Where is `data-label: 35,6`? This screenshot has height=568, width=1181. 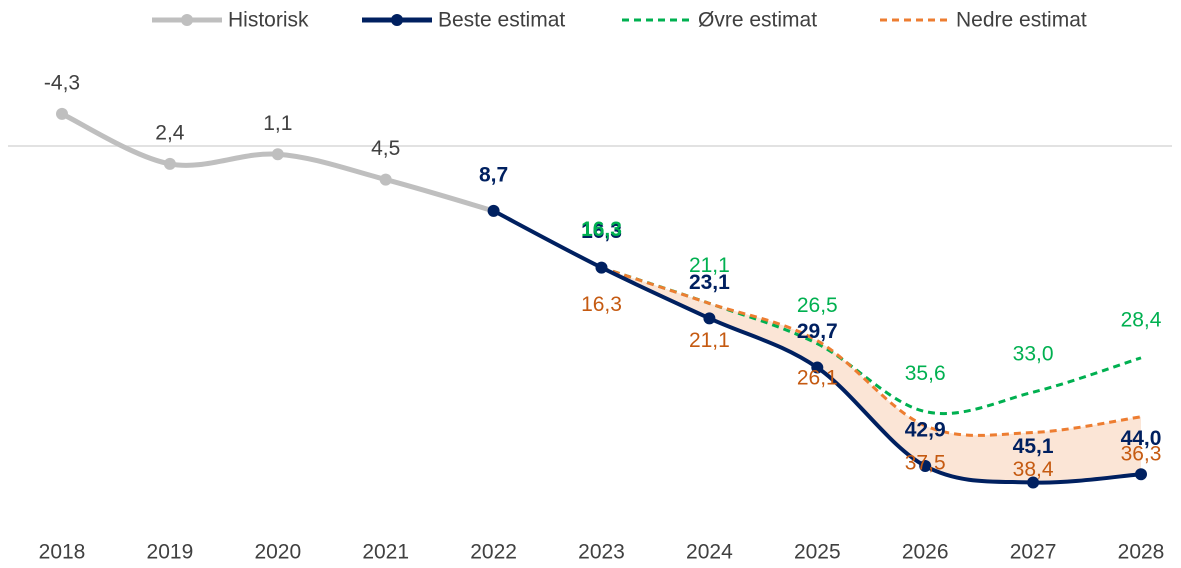 data-label: 35,6 is located at coordinates (925, 373).